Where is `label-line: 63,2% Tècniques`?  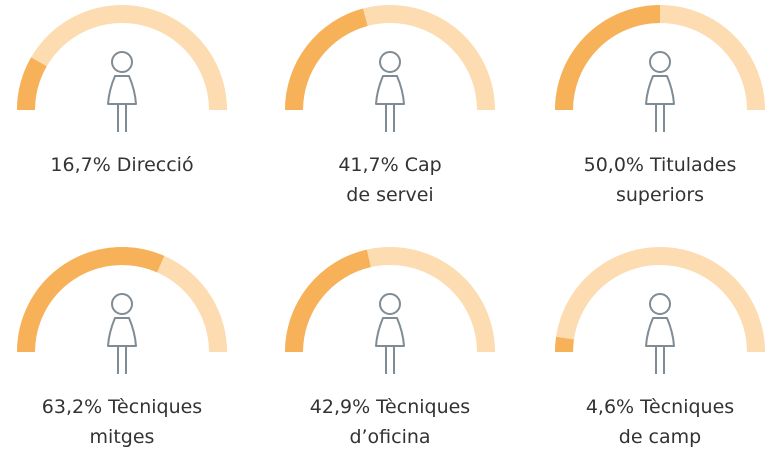 label-line: 63,2% Tècniques is located at coordinates (122, 407).